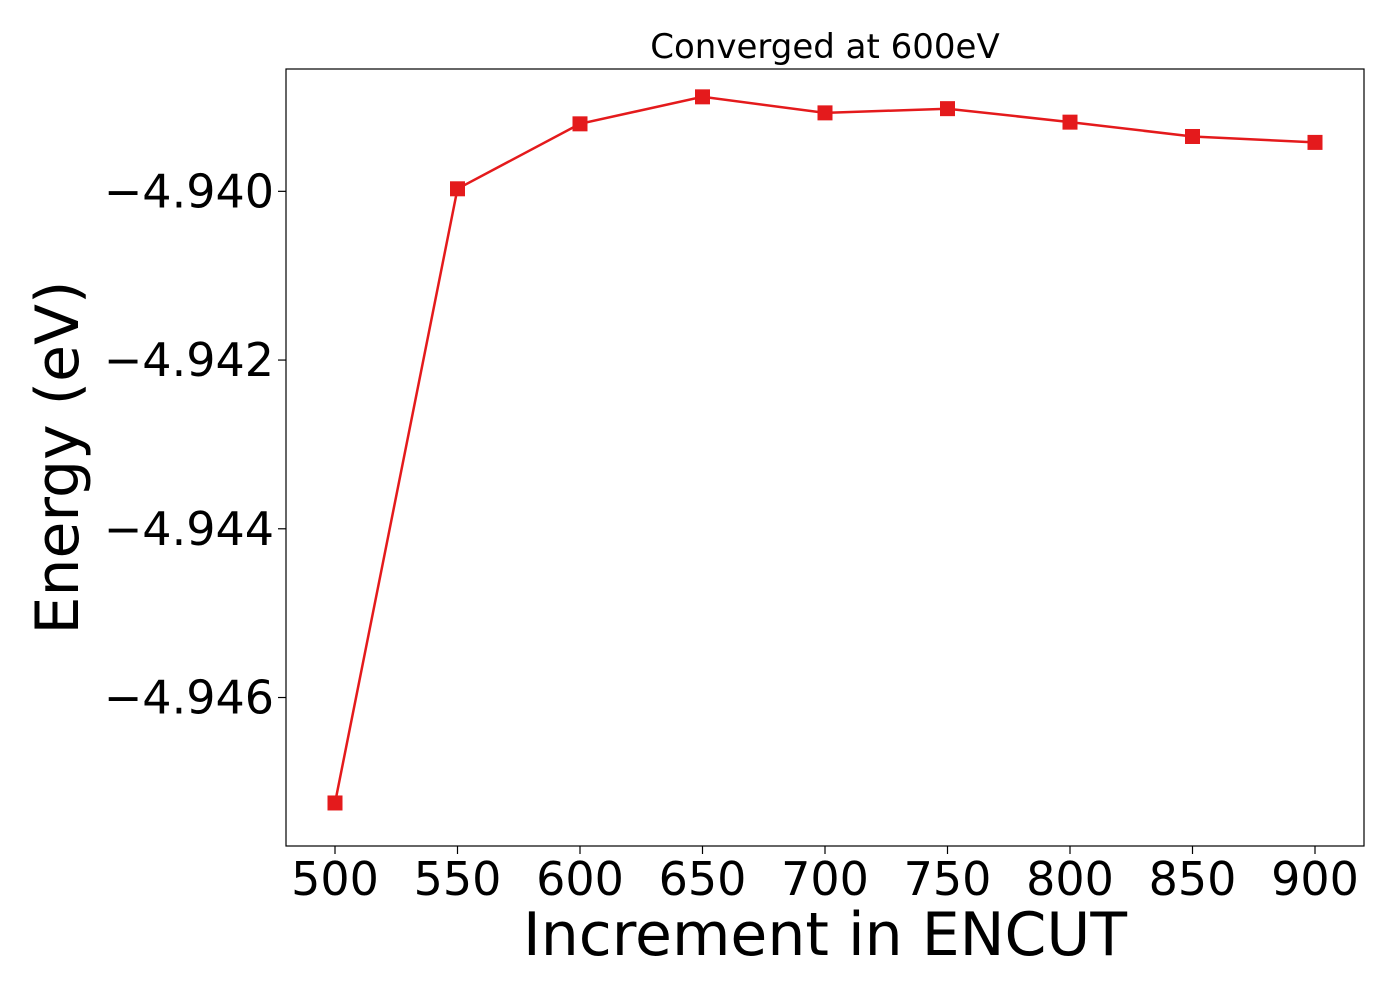 This screenshot has width=1400, height=1000. I want to click on x-tick-label: 800, so click(1070, 879).